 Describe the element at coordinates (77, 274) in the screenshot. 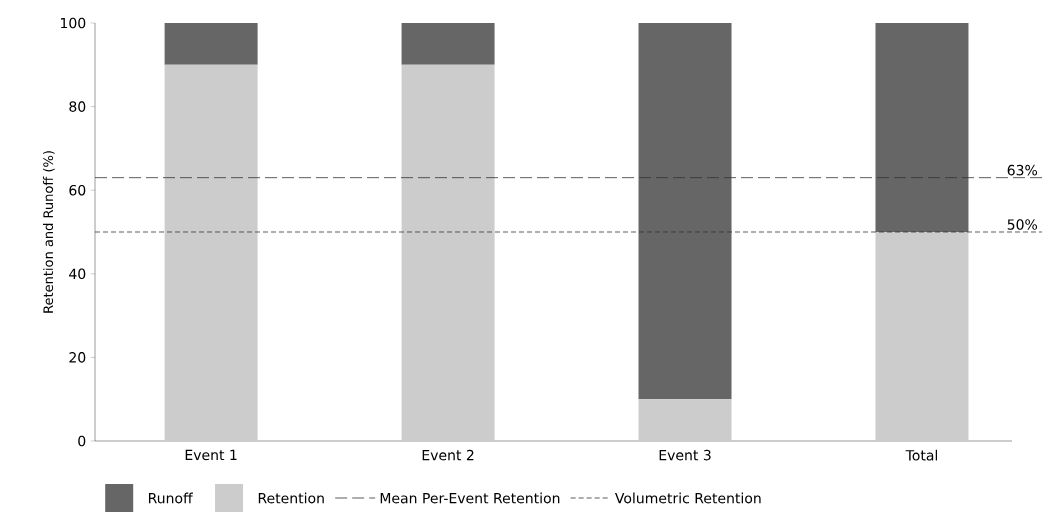

I see `y-tick-label: 40` at that location.